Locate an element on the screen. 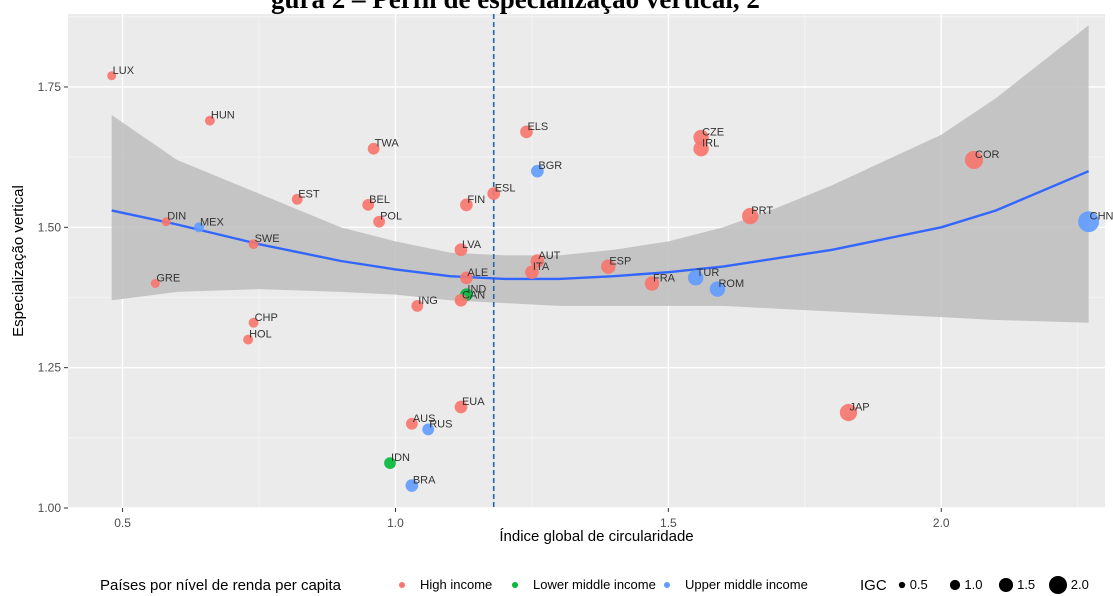 The image size is (1113, 596). point-label: MEX is located at coordinates (212, 222).